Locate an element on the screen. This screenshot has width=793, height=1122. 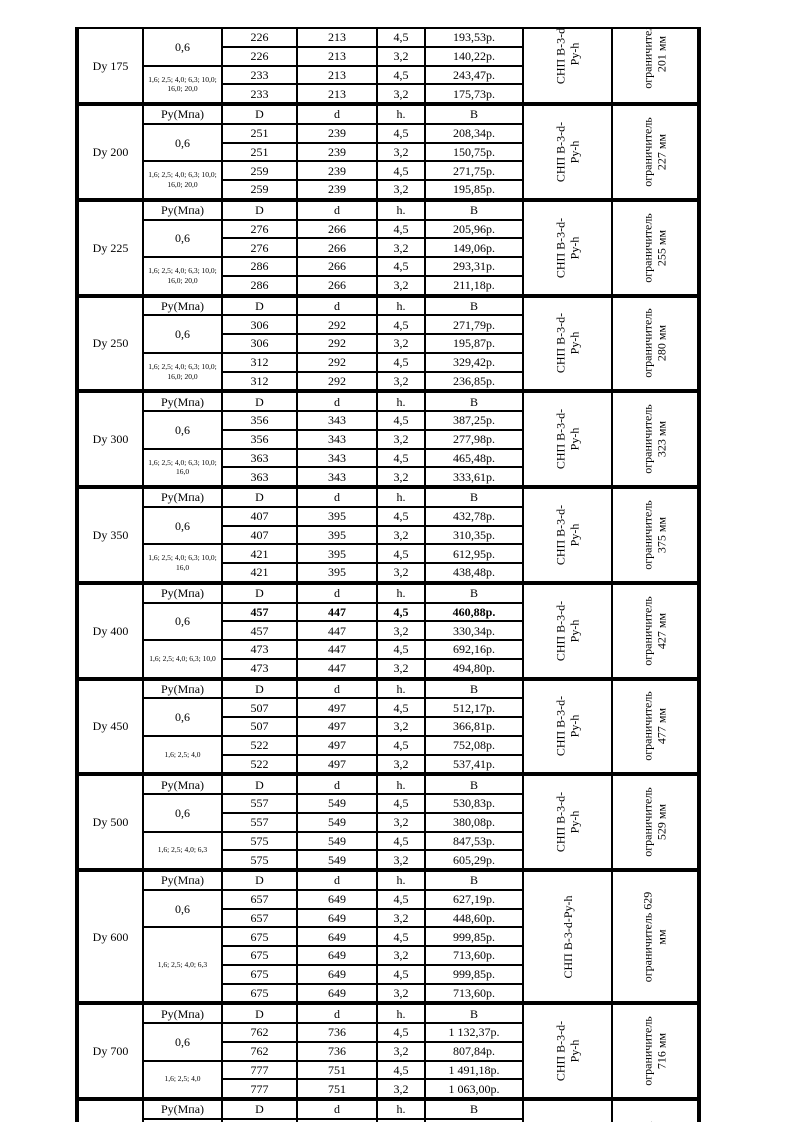
table-row: 657 649 3,2 448,60р. is located at coordinates (388, 918).